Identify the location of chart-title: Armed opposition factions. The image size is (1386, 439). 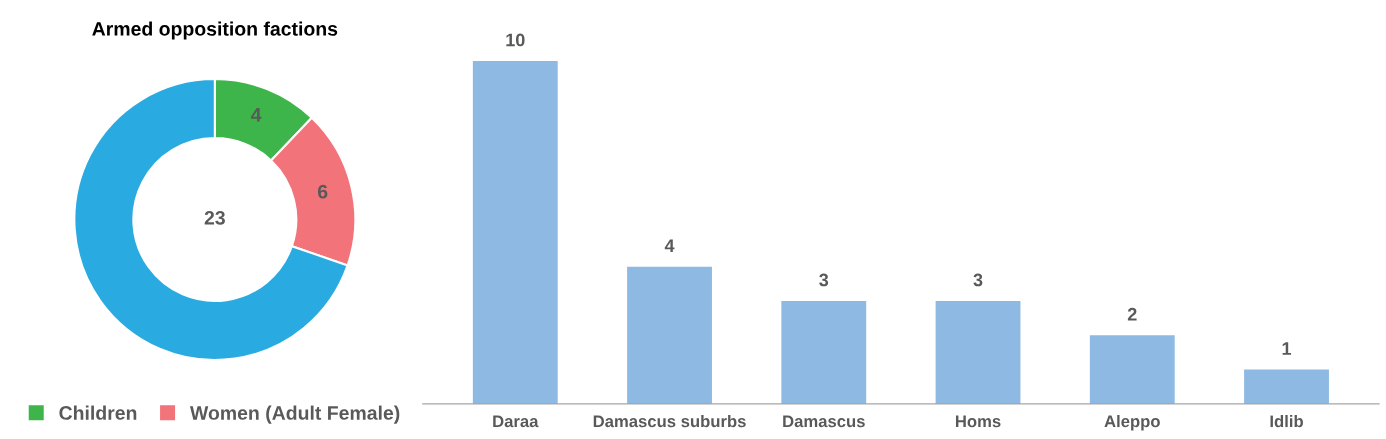
(215, 30).